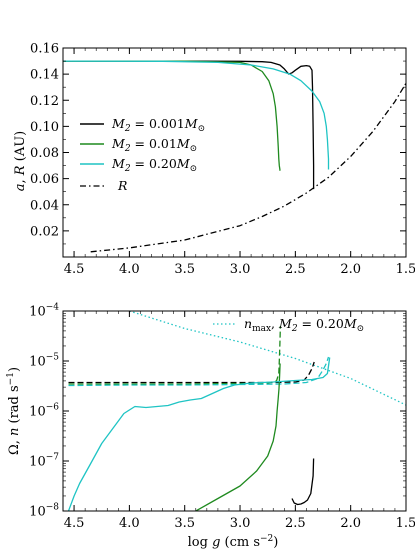  What do you see at coordinates (44, 179) in the screenshot?
I see `y-tick-label: 0.06` at bounding box center [44, 179].